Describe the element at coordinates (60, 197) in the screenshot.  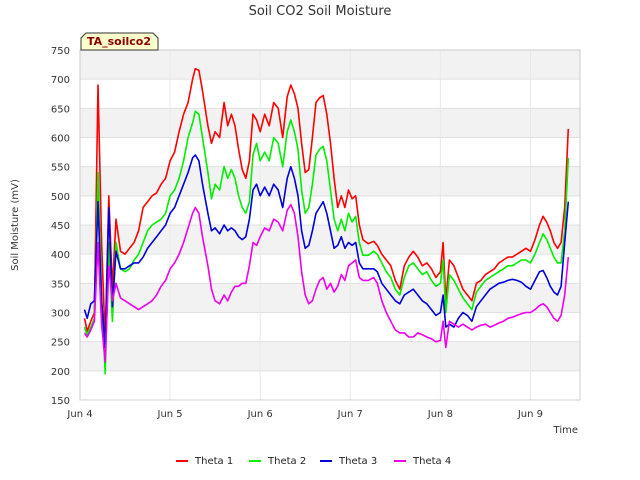
I see `y-tick-label: 500` at that location.